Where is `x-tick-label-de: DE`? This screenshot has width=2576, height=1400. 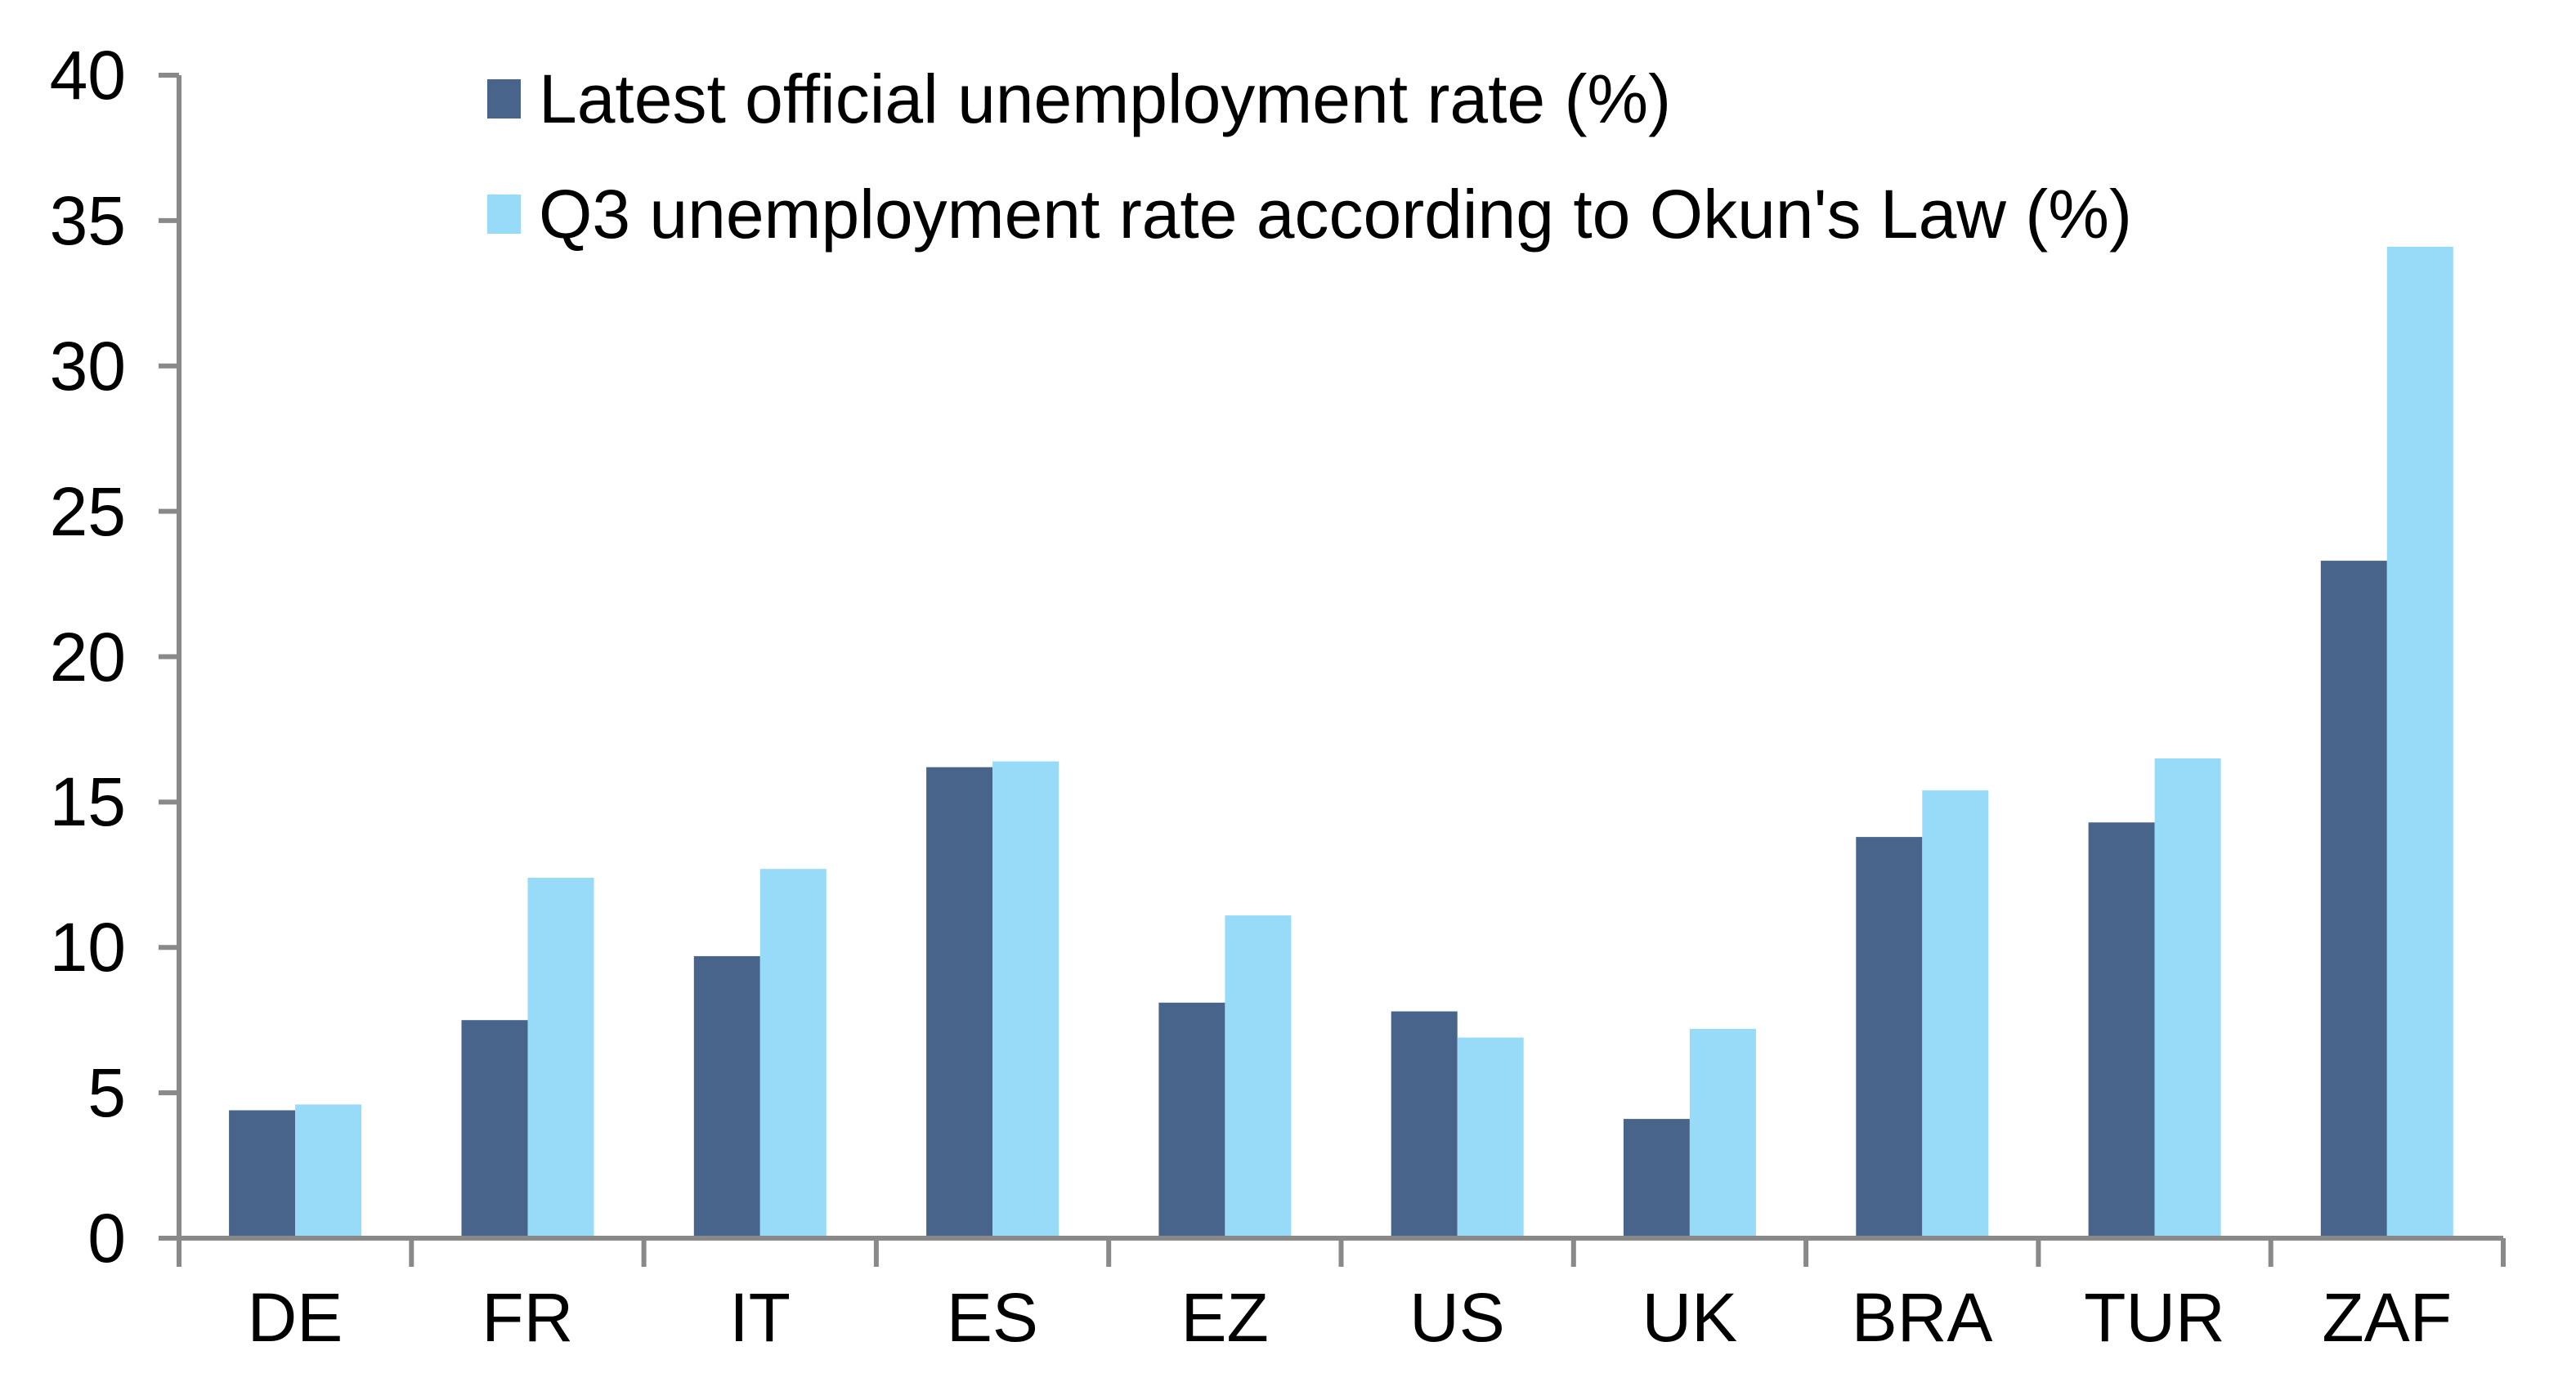 x-tick-label-de: DE is located at coordinates (295, 1317).